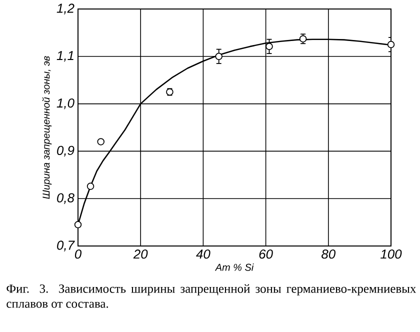 The height and width of the screenshot is (332, 420). What do you see at coordinates (65, 151) in the screenshot?
I see `y-tick-label: 0,9` at bounding box center [65, 151].